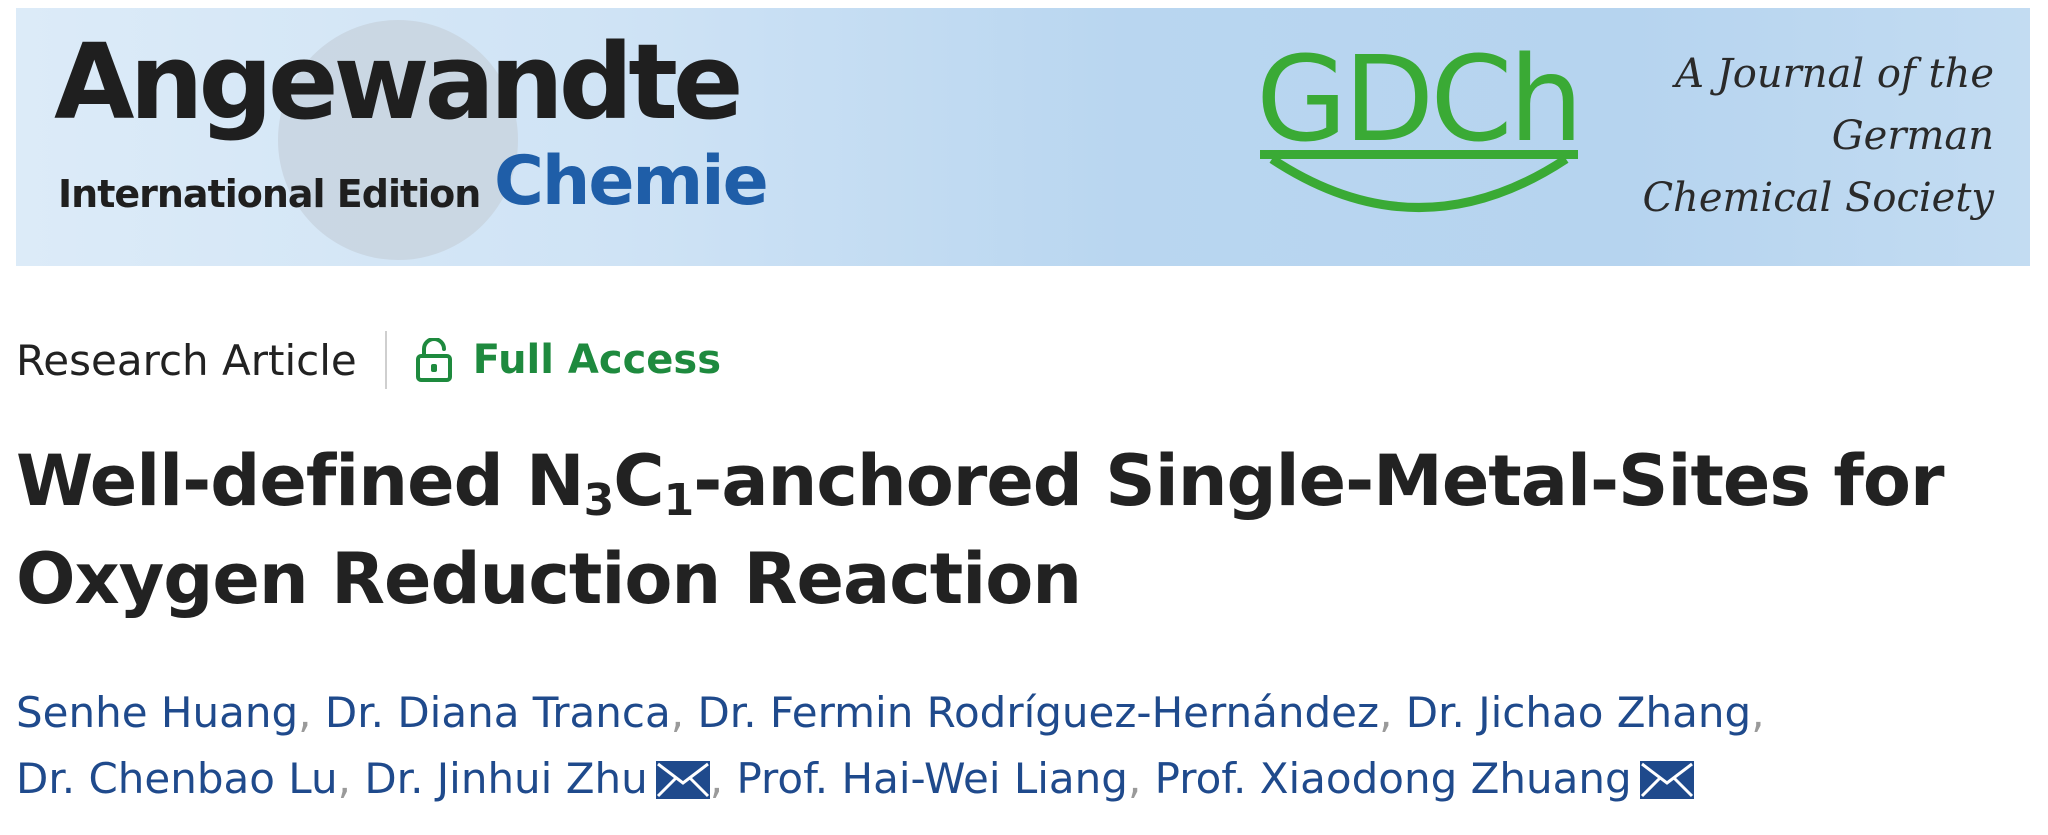 The image size is (2048, 835). What do you see at coordinates (549, 579) in the screenshot?
I see `title-line-2: Oxygen Reduction Reaction` at bounding box center [549, 579].